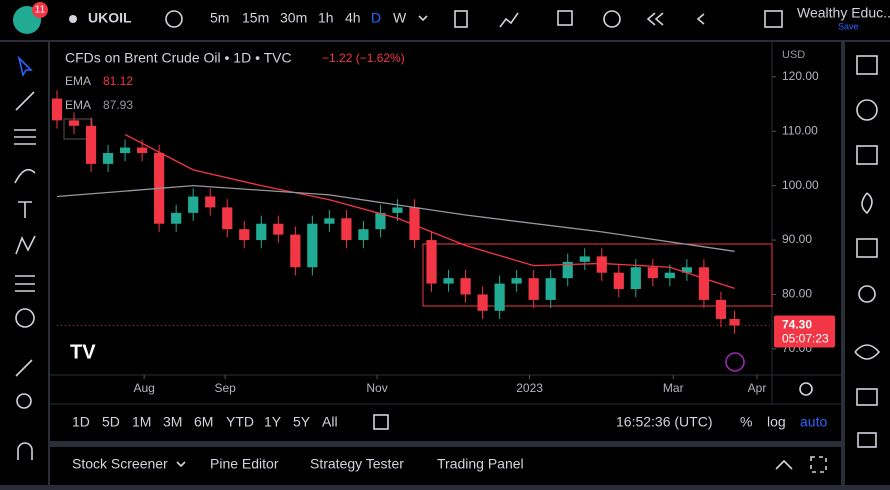 The width and height of the screenshot is (890, 490). I want to click on interval-active: D, so click(376, 18).